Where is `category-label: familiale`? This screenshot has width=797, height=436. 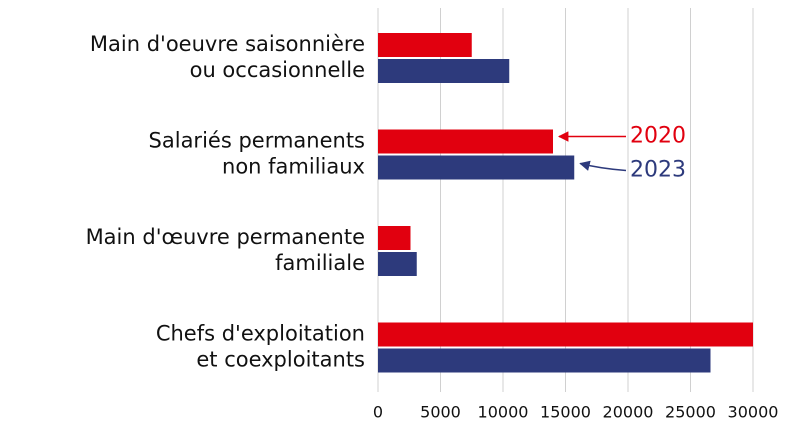
category-label: familiale is located at coordinates (320, 263).